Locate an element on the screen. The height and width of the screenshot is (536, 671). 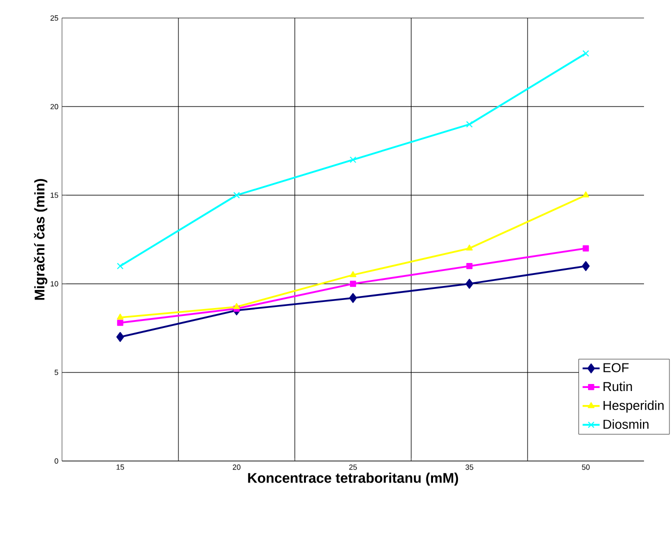
legend-label: Diosmin is located at coordinates (626, 424).